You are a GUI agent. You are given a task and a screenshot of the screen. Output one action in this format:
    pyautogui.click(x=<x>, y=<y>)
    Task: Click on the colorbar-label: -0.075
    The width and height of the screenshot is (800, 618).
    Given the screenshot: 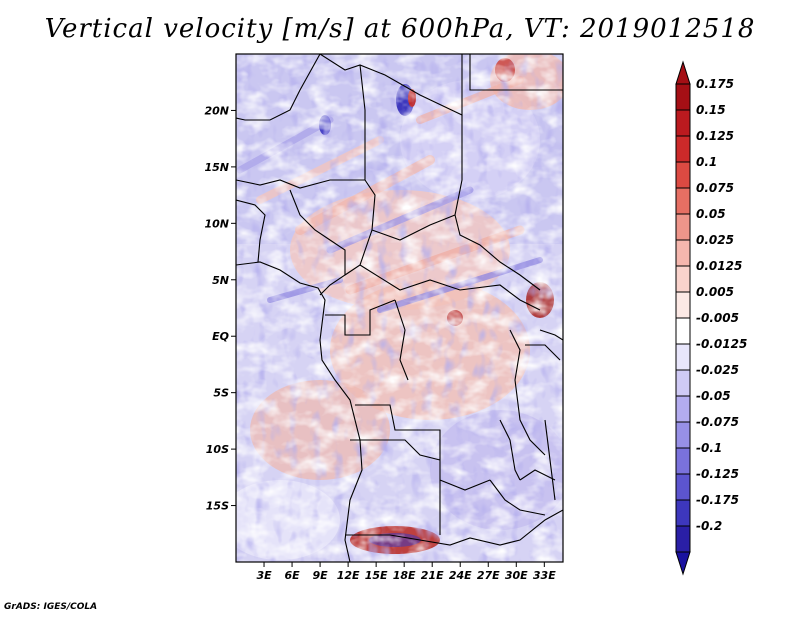 What is the action you would take?
    pyautogui.click(x=717, y=422)
    